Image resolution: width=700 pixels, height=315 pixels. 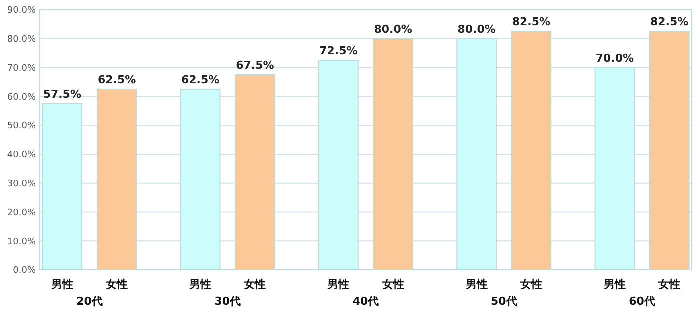 What do you see at coordinates (615, 58) in the screenshot?
I see `data-label: 70.0%` at bounding box center [615, 58].